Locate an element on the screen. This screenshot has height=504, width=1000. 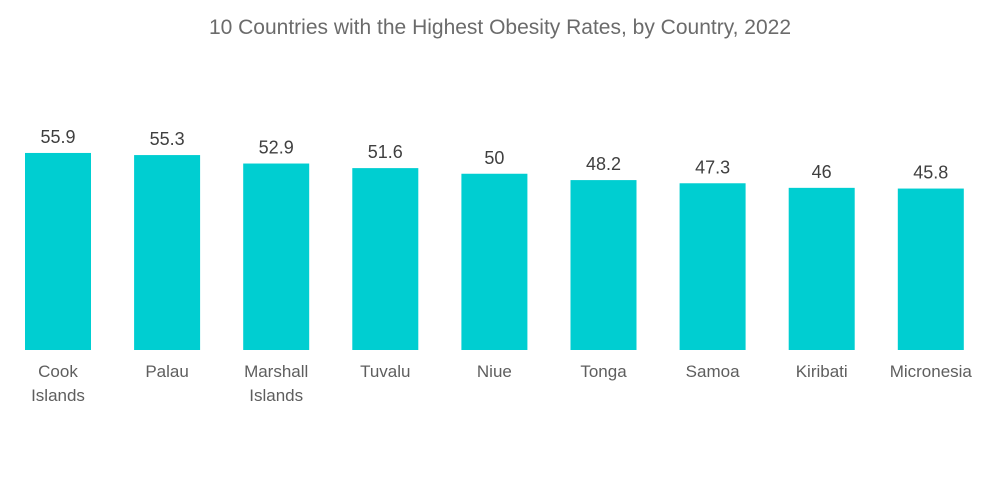
category-label-2-line2: Islands is located at coordinates (276, 395).